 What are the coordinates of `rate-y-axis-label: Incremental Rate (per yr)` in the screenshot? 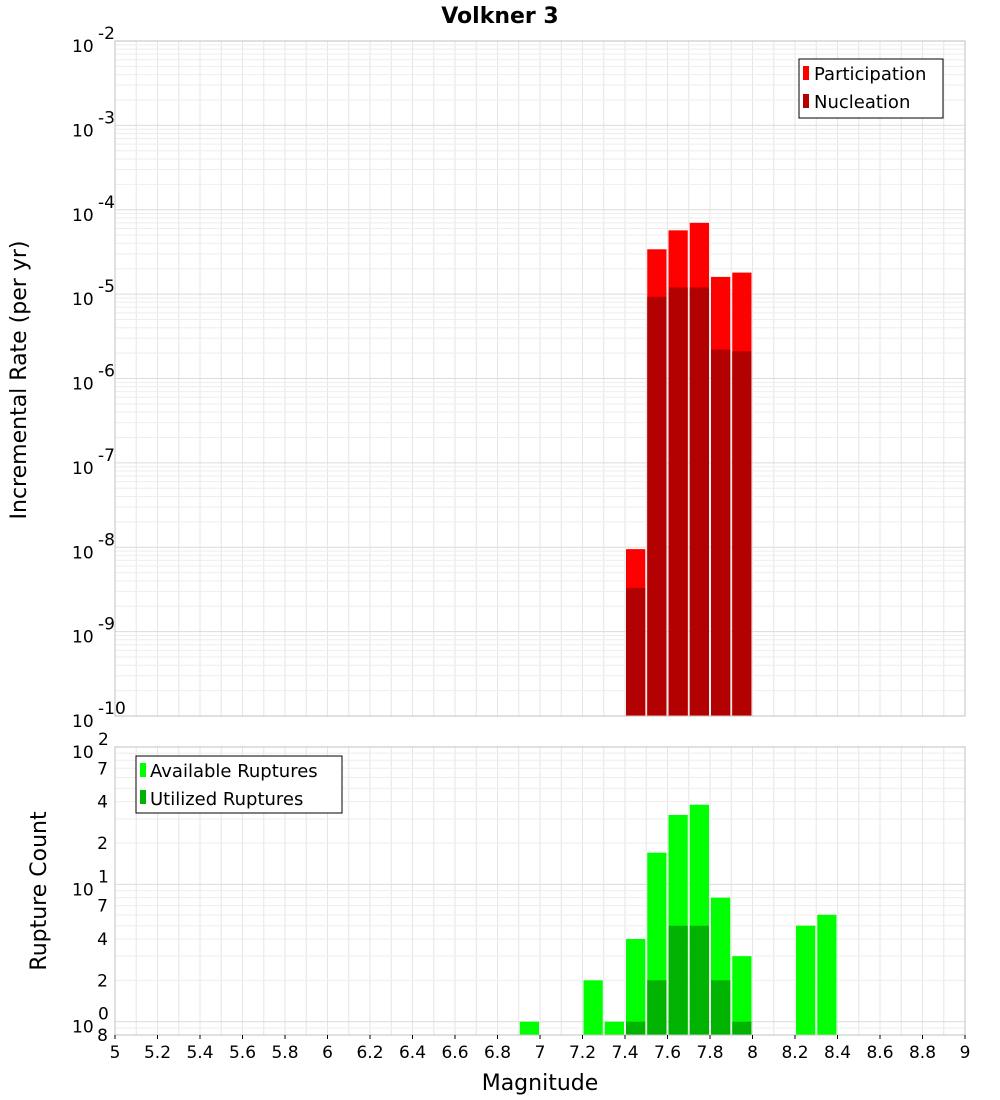 It's located at (19, 380).